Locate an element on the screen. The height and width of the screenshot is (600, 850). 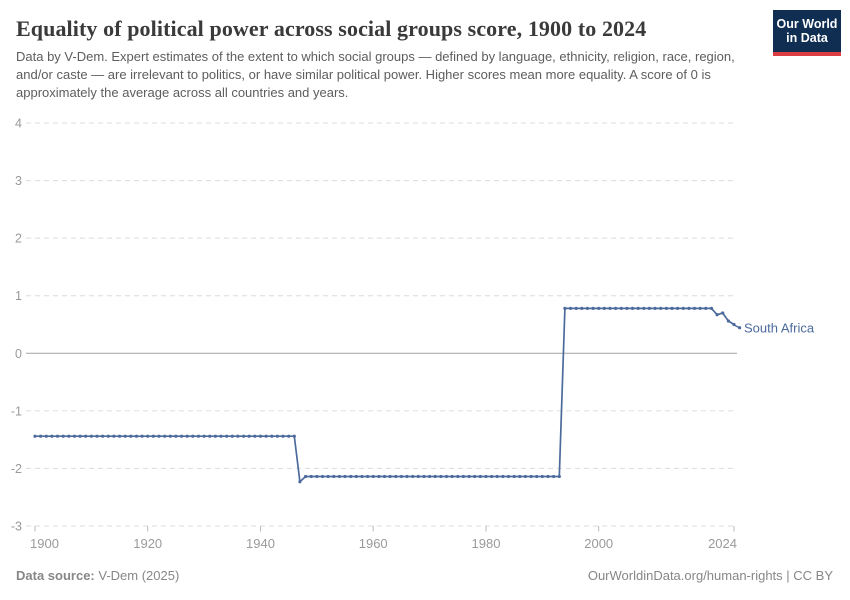
y-axis-label: -1 is located at coordinates (16, 411).